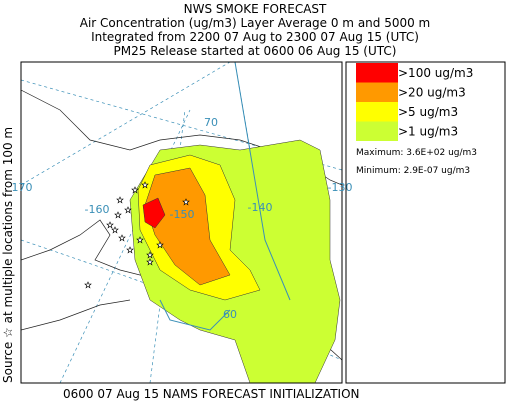 Image resolution: width=509 pixels, height=402 pixels. I want to click on grid-label: -140, so click(260, 207).